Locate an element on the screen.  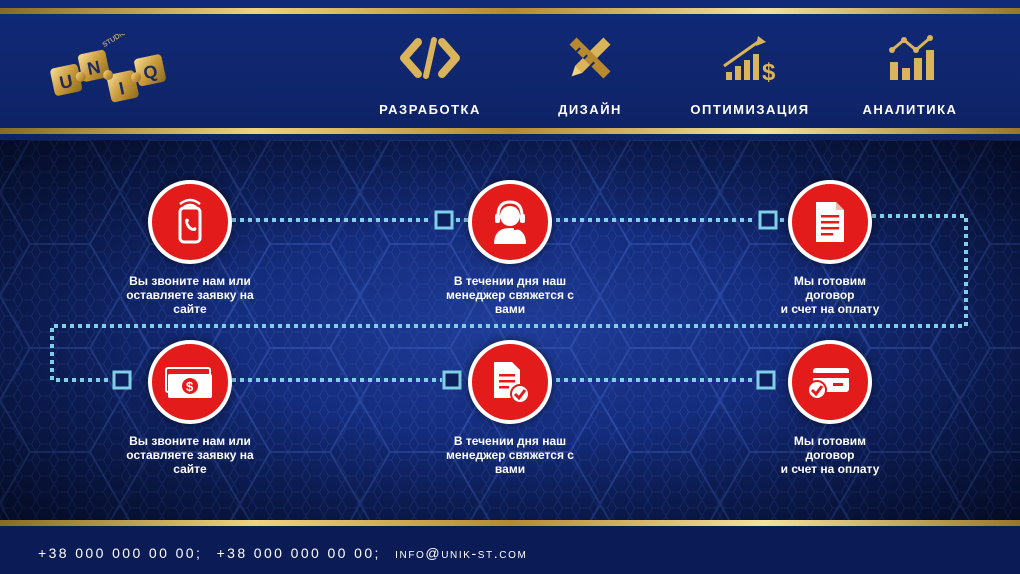
step-2-circle is located at coordinates (510, 222).